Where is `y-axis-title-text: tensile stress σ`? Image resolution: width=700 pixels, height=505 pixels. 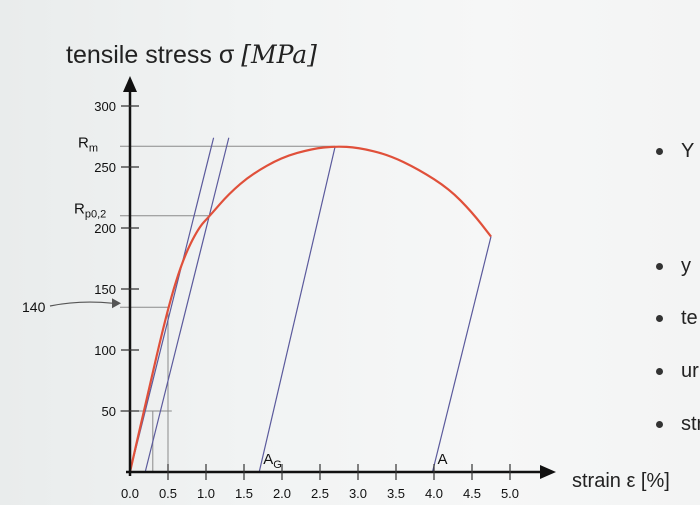 y-axis-title-text: tensile stress σ is located at coordinates (150, 55).